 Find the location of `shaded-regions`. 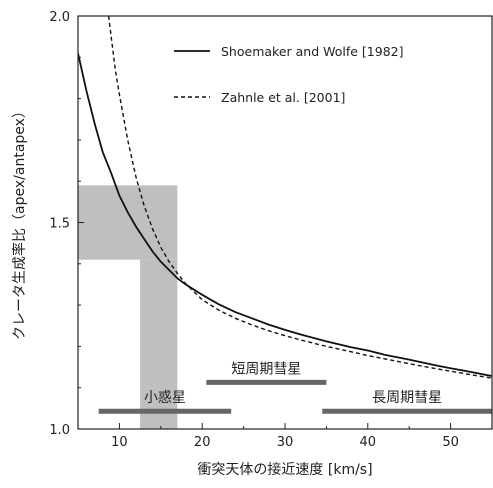

shaded-regions is located at coordinates (128, 307).